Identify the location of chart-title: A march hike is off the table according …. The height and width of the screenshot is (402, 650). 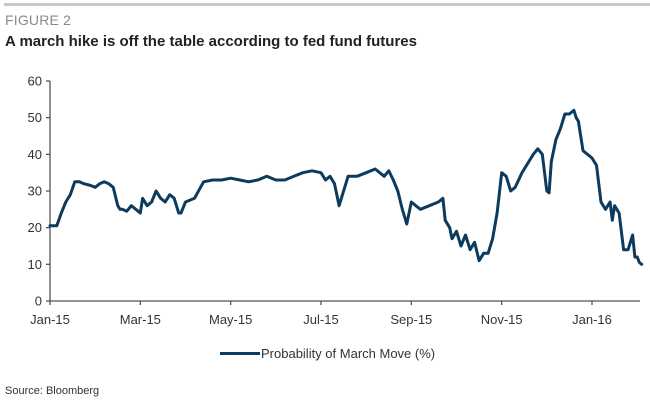
(211, 41).